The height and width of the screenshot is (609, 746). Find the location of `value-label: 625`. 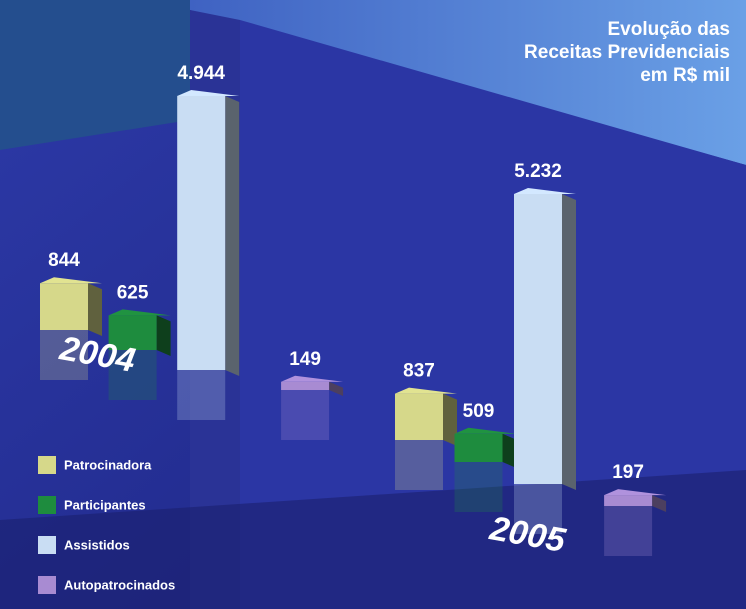

value-label: 625 is located at coordinates (133, 292).